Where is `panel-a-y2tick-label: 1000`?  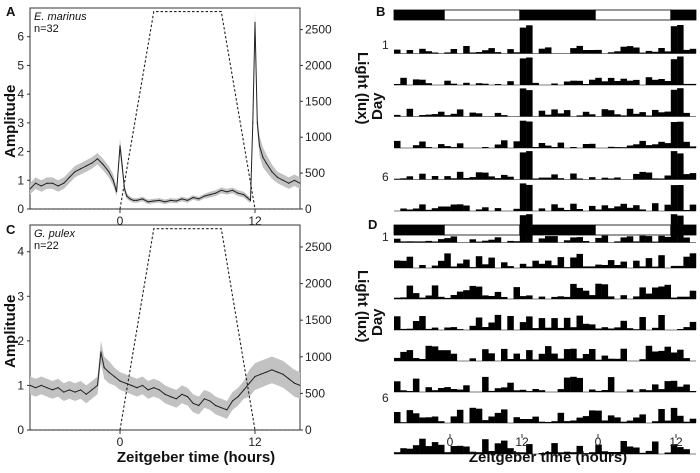 panel-a-y2tick-label: 1000 is located at coordinates (318, 137).